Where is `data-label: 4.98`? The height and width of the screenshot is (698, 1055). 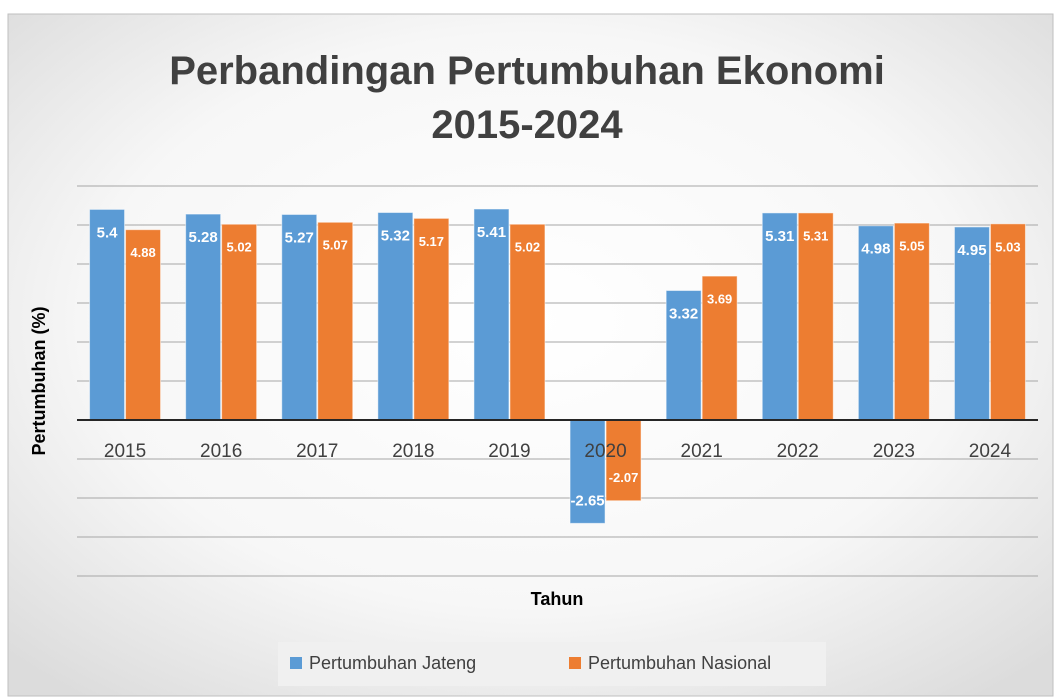 data-label: 4.98 is located at coordinates (875, 249).